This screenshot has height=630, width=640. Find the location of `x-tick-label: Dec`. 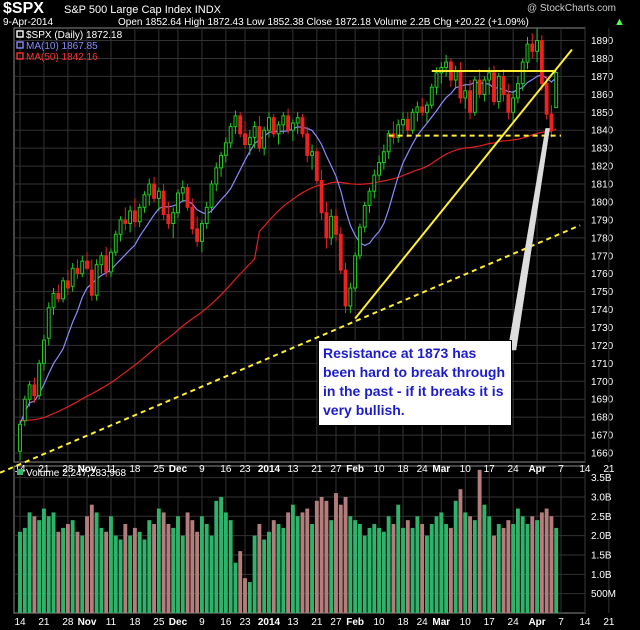

x-tick-label: Dec is located at coordinates (178, 469).